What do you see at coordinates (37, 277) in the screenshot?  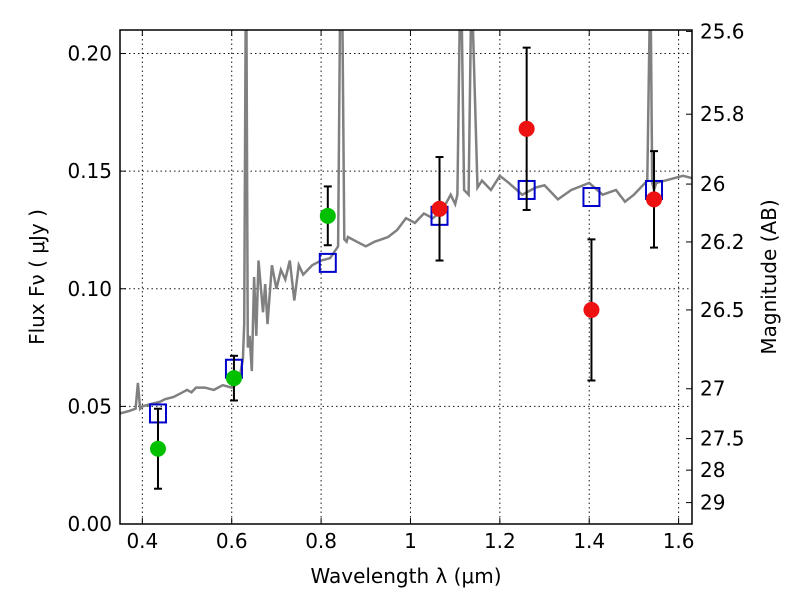 I see `y-axis-label: Flux Fν ( μJy )` at bounding box center [37, 277].